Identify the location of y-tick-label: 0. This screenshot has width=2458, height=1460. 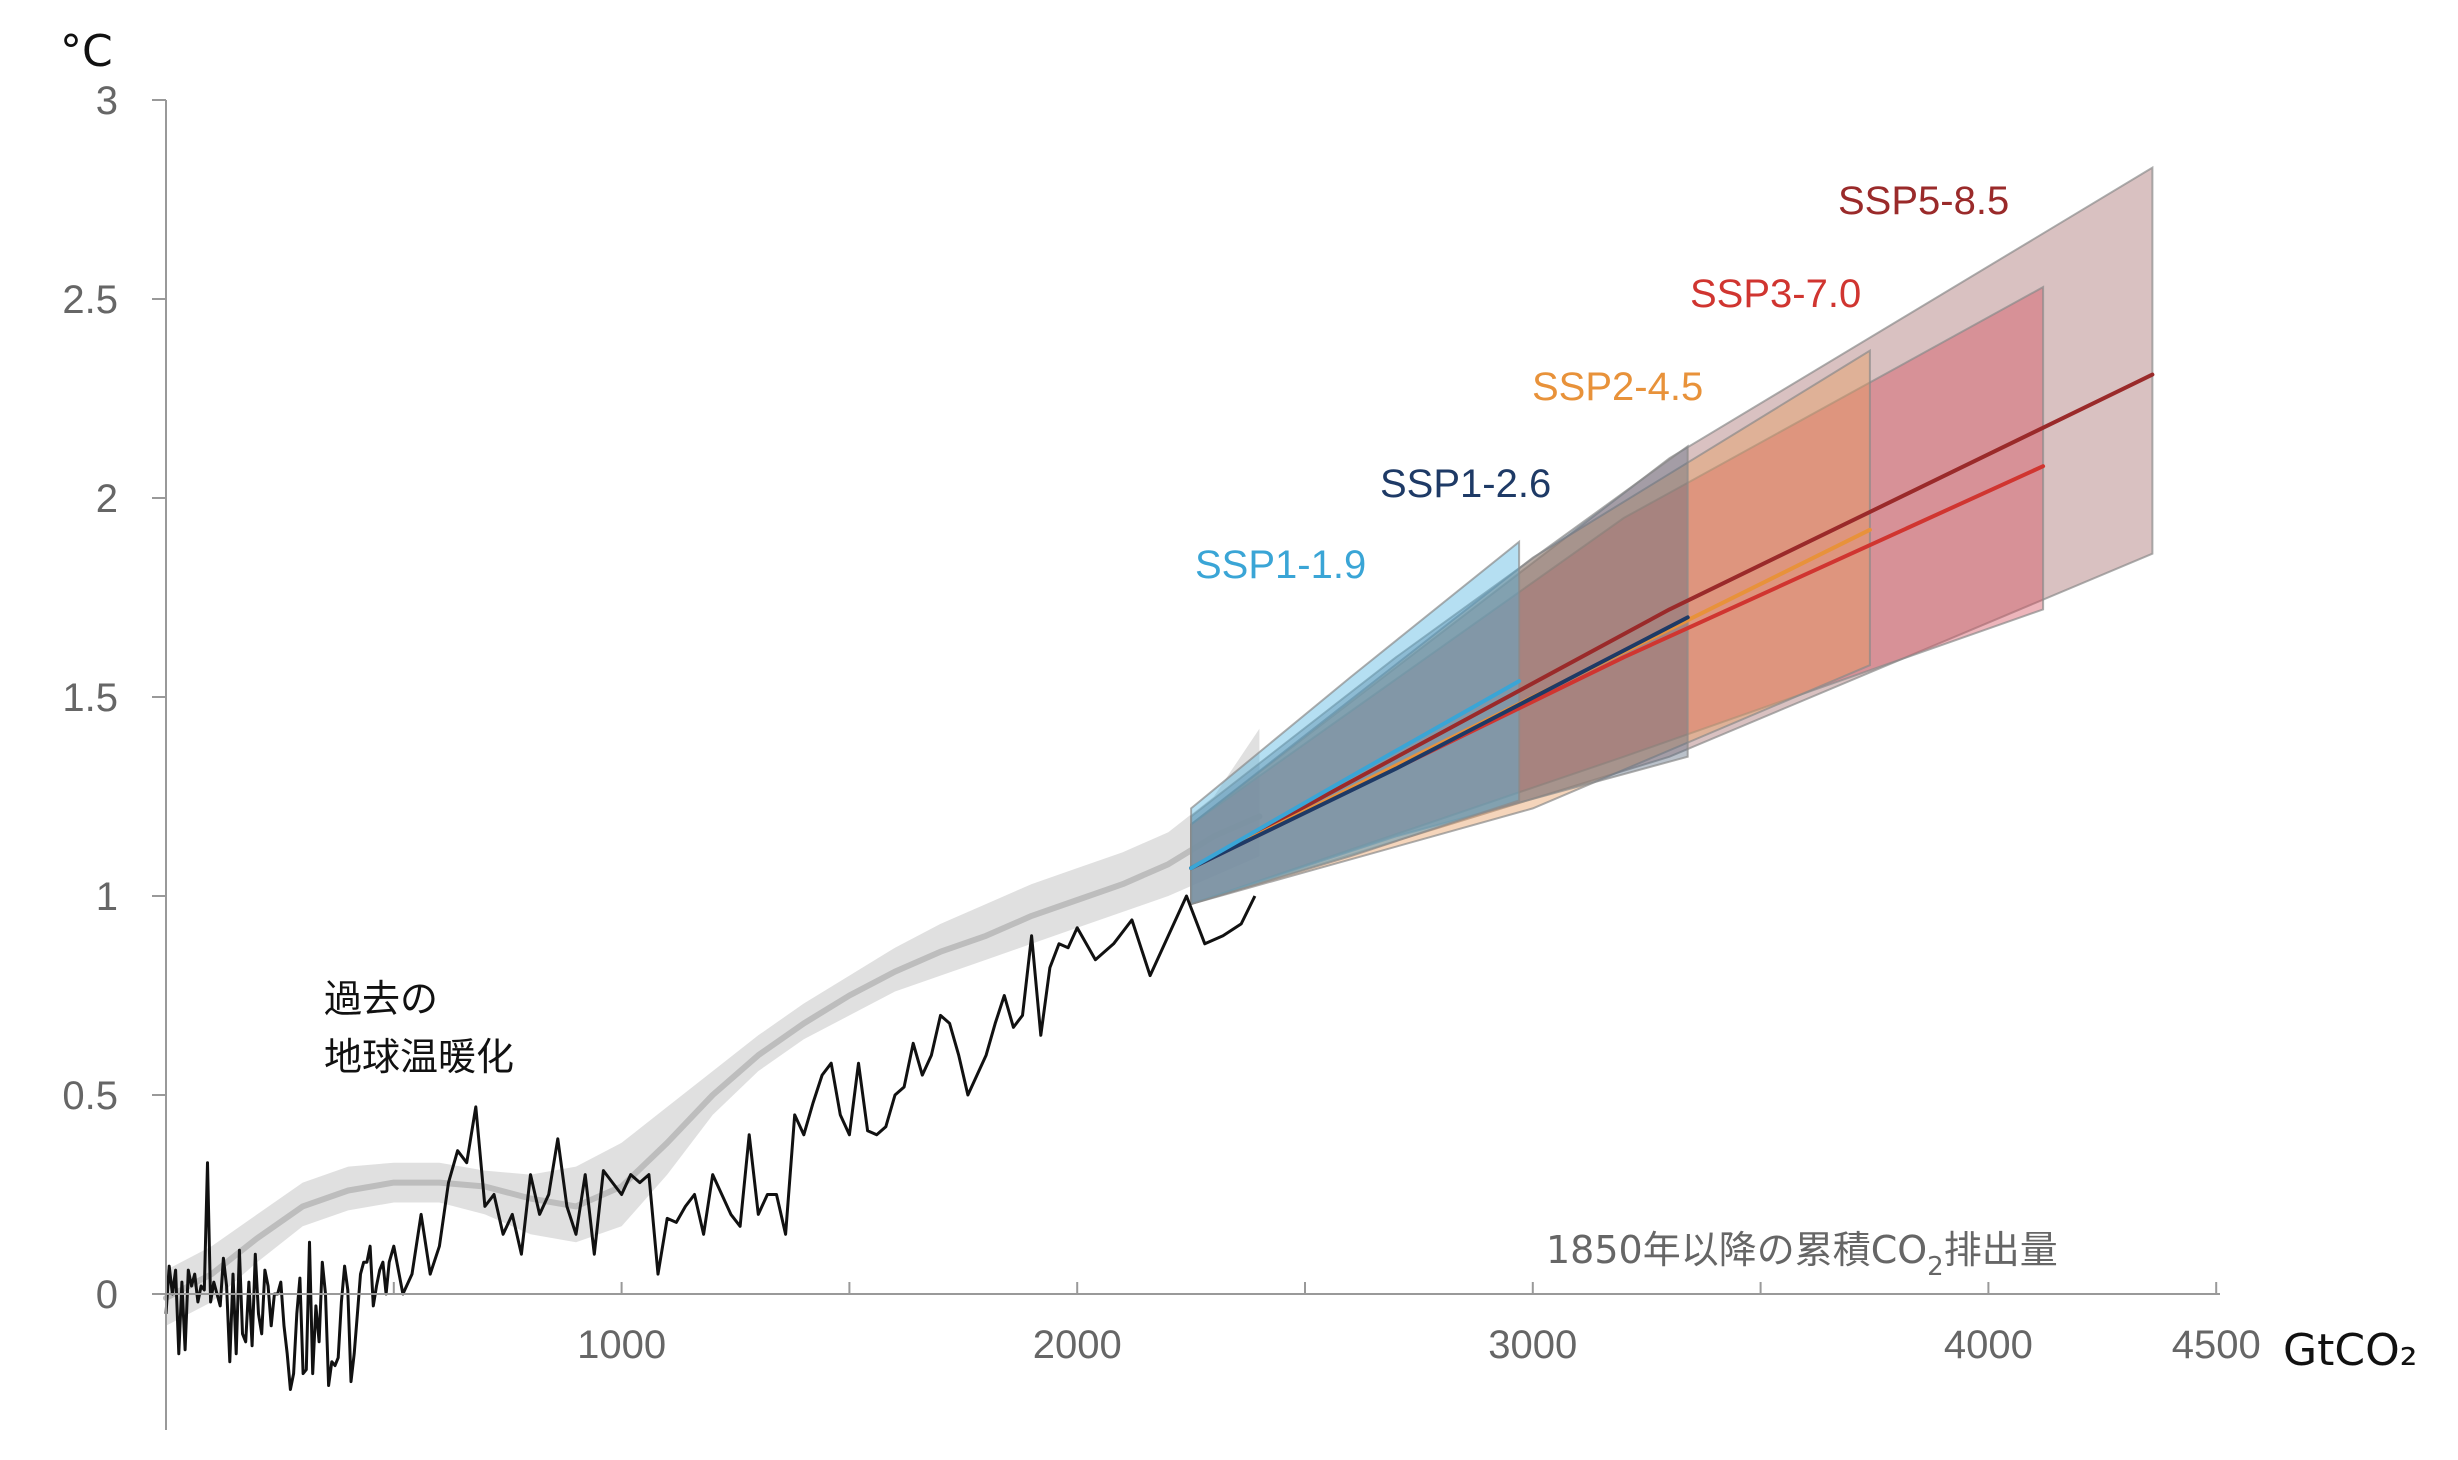
(107, 1295).